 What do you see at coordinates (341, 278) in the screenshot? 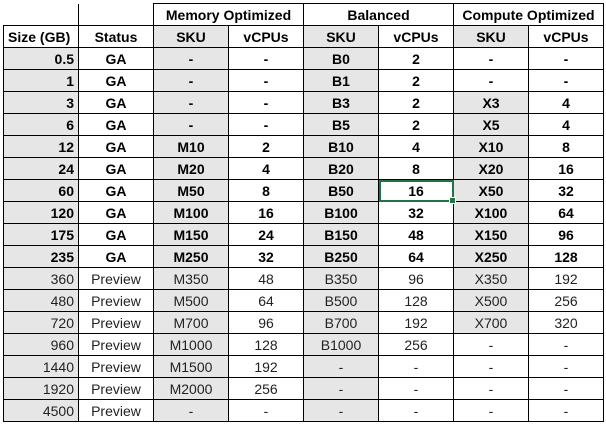
I see `table-cell: B350` at bounding box center [341, 278].